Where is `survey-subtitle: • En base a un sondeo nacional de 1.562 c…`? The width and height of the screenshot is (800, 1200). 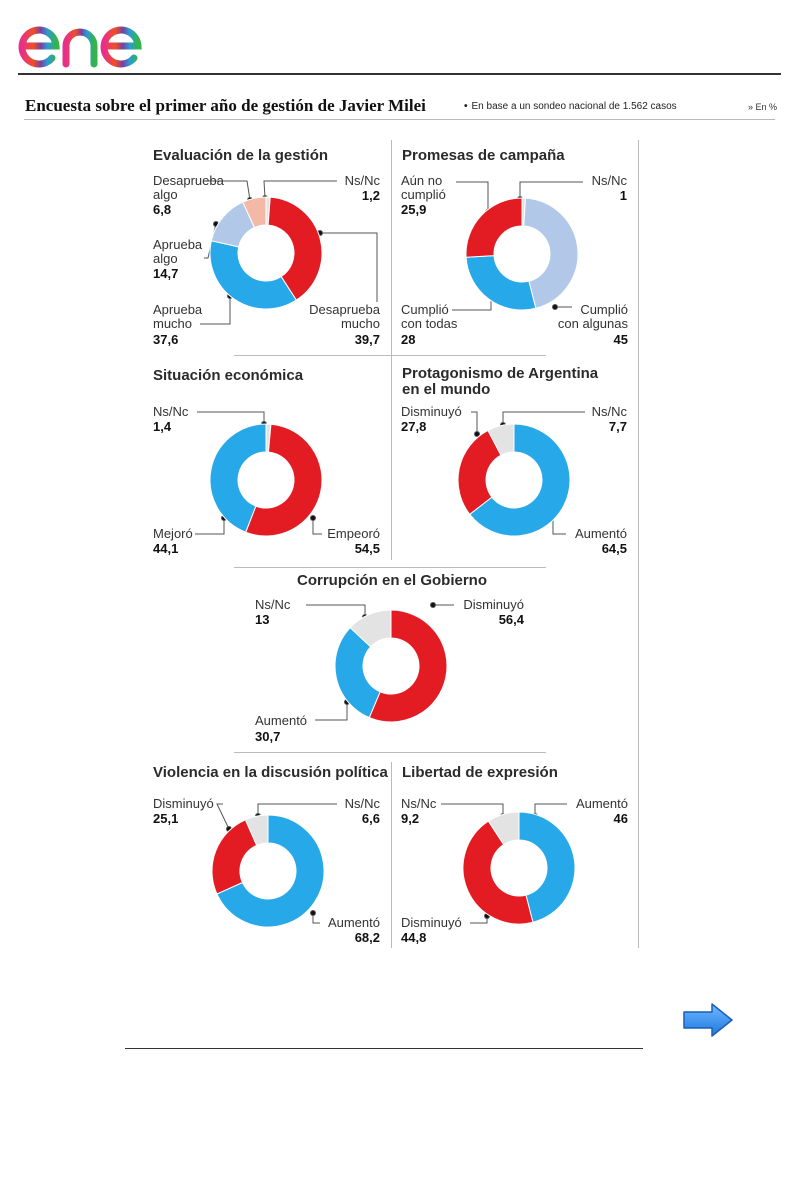 survey-subtitle: • En base a un sondeo nacional de 1.562 c… is located at coordinates (570, 106).